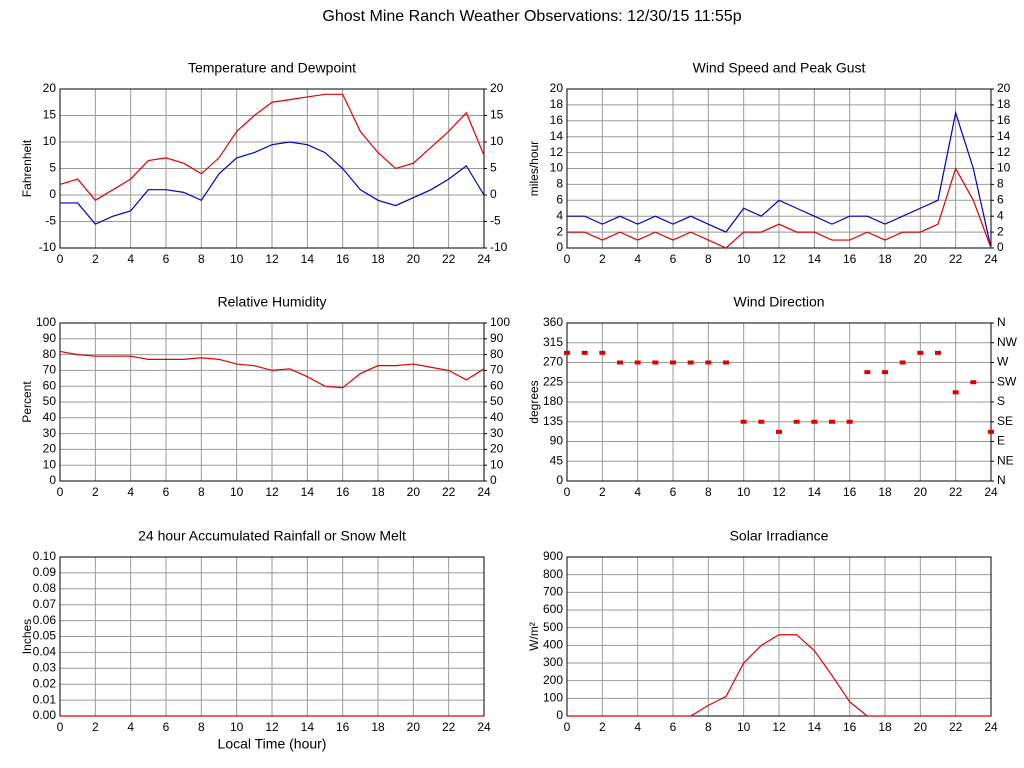  Describe the element at coordinates (553, 609) in the screenshot. I see `y-tick-label: 600` at that location.